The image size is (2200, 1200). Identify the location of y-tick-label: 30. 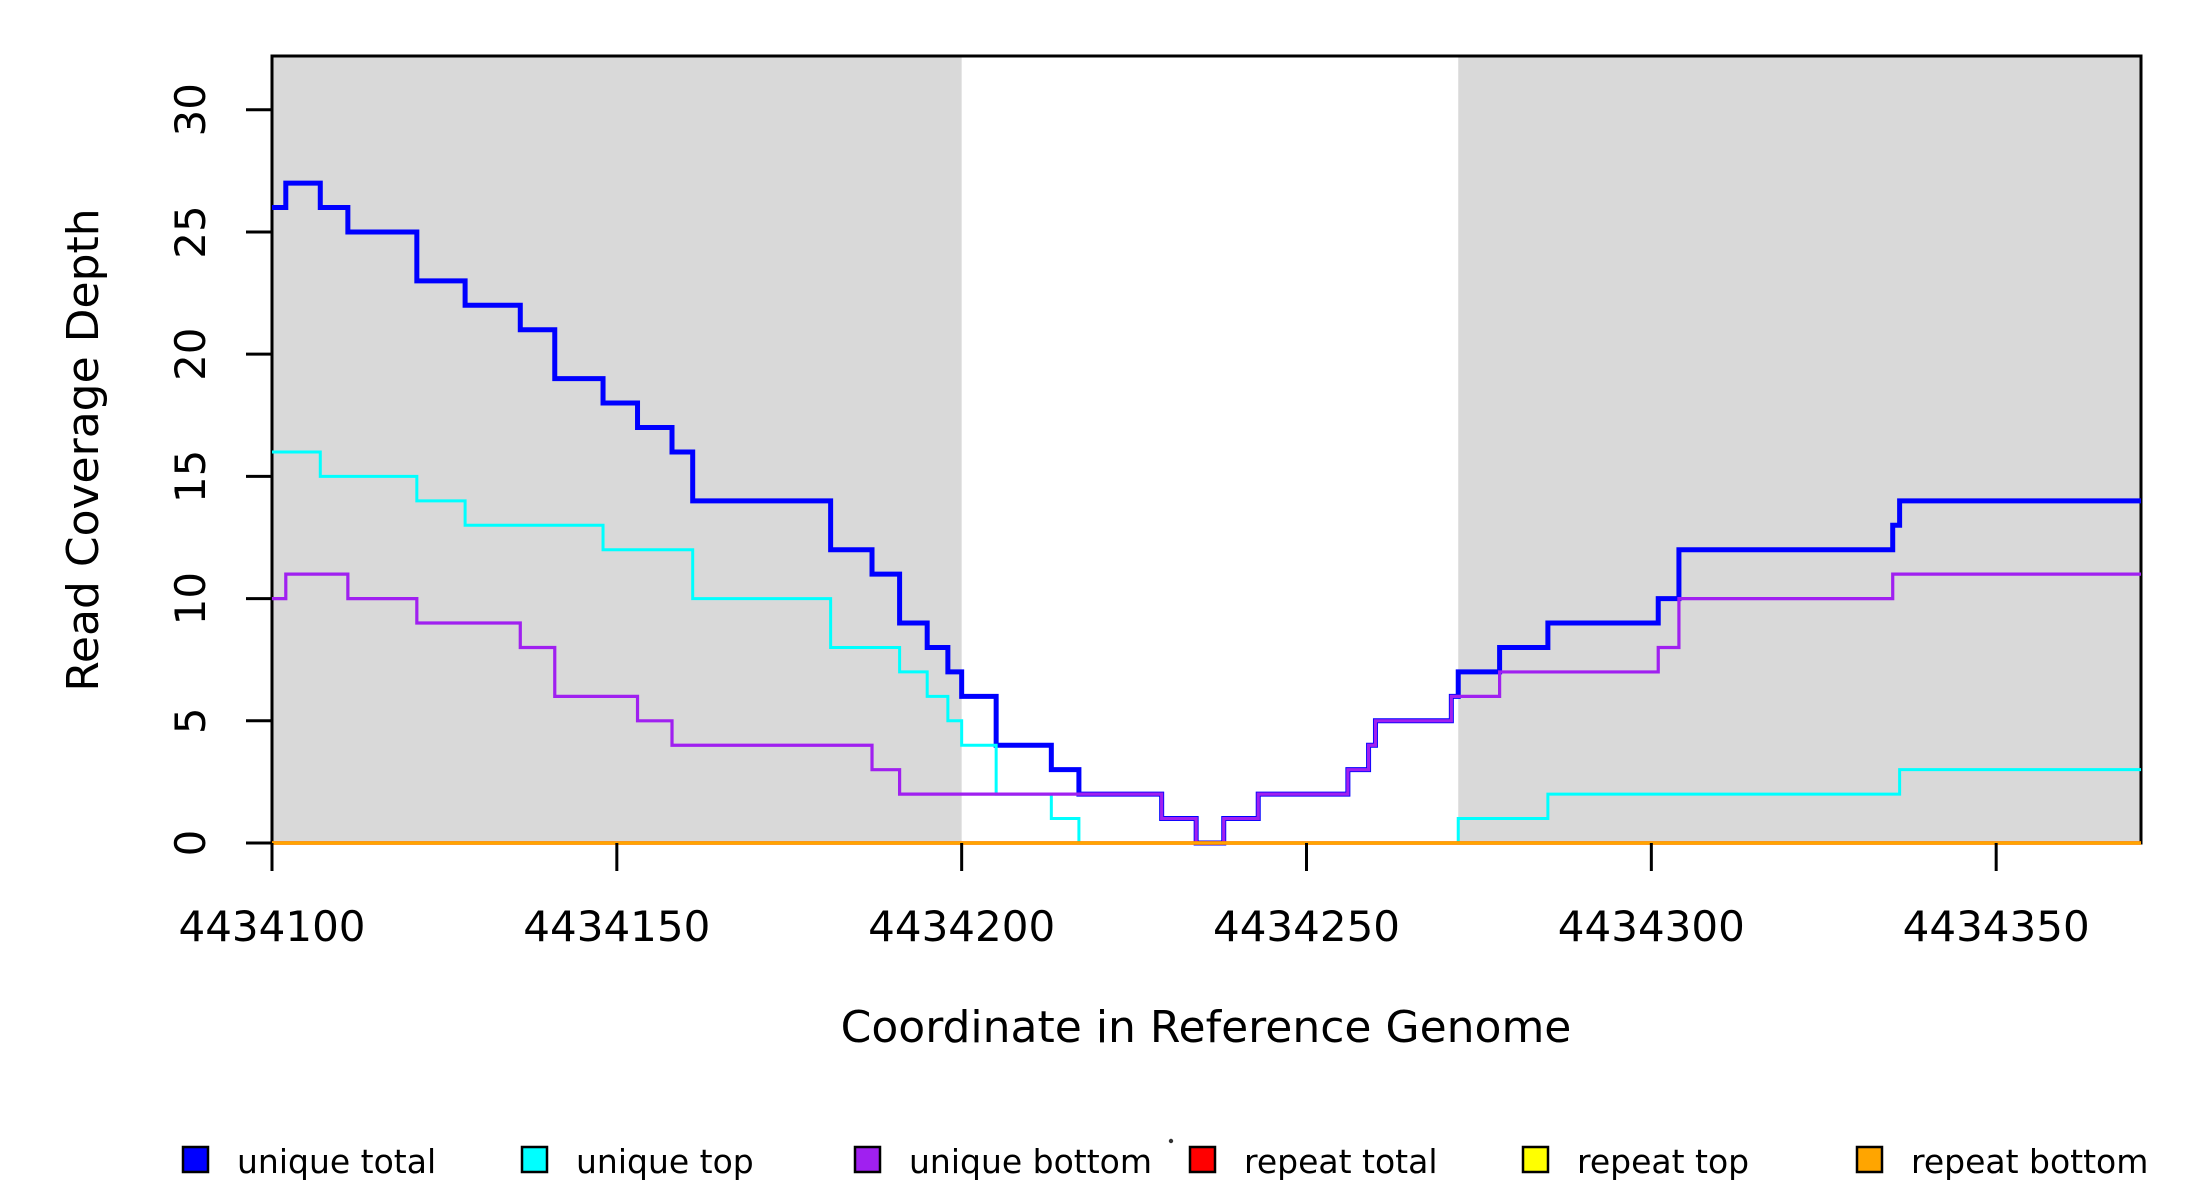
(190, 109).